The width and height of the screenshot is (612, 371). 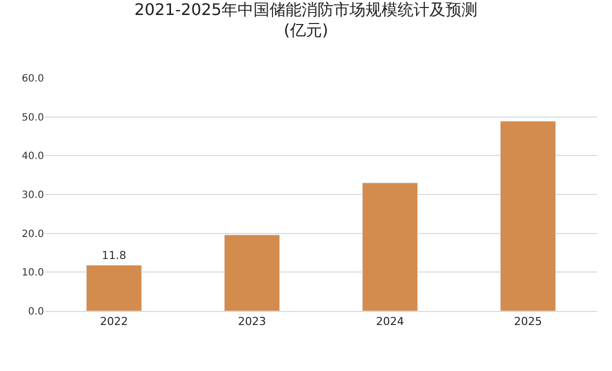 I want to click on y-tick-label: 20.0, so click(x=33, y=234).